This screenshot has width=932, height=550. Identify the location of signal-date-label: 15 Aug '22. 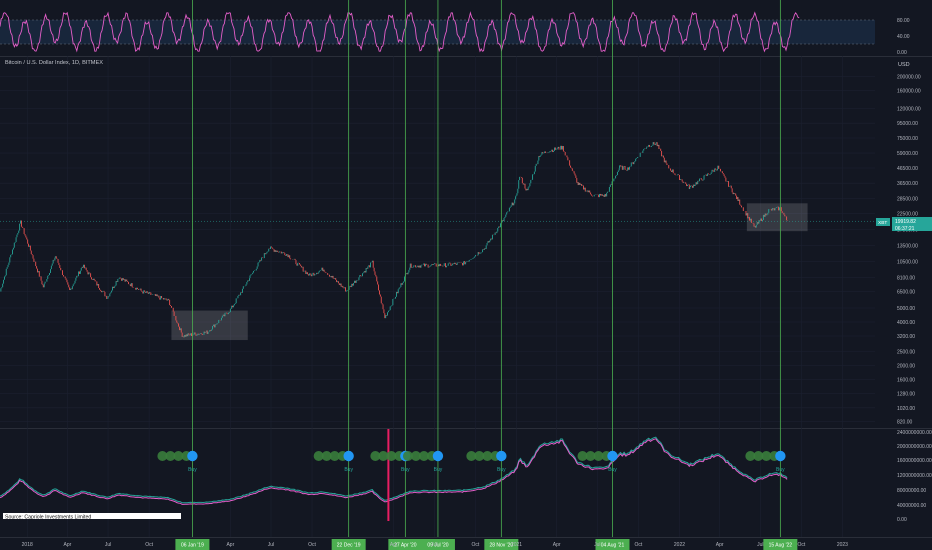
(781, 546).